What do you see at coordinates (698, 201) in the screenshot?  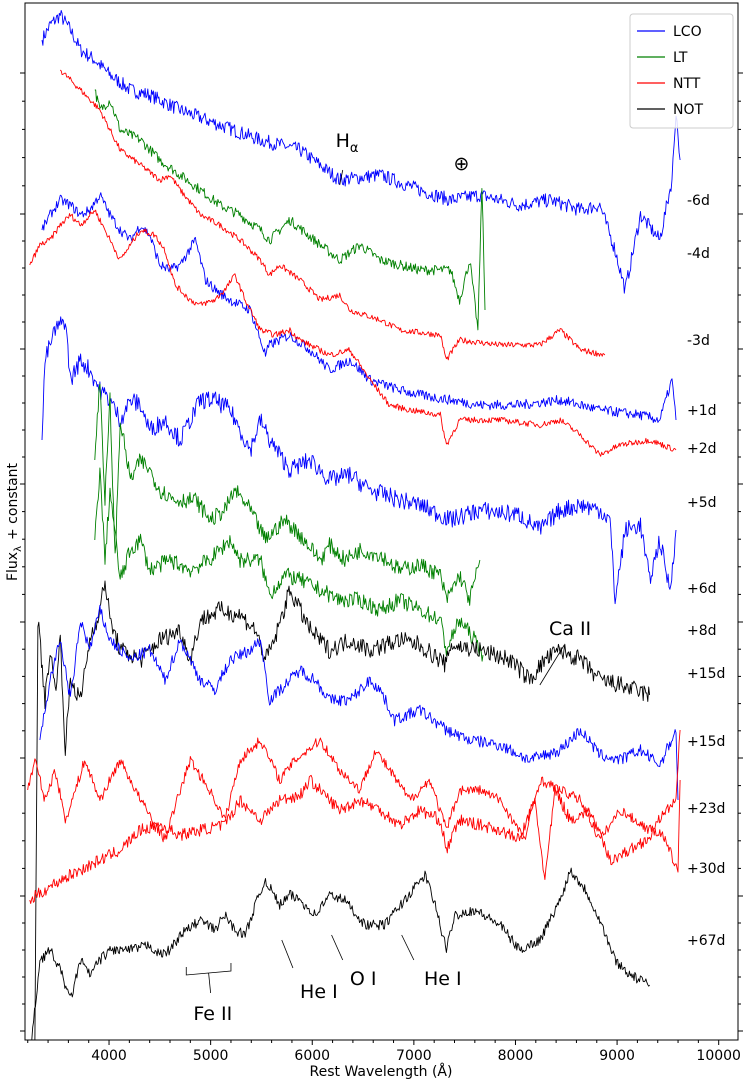 I see `epoch-label: -6d` at bounding box center [698, 201].